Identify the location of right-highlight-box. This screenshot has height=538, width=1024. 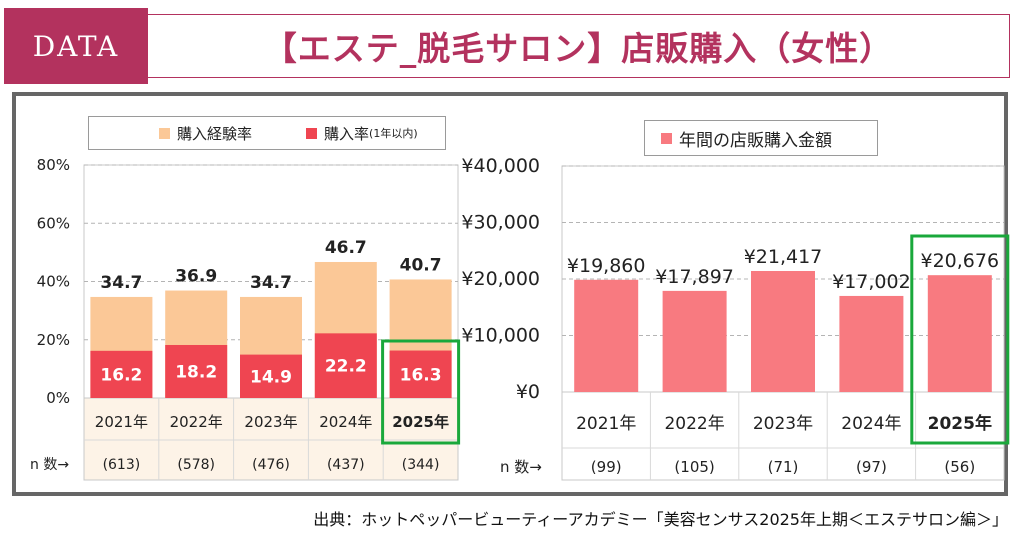
(960, 339).